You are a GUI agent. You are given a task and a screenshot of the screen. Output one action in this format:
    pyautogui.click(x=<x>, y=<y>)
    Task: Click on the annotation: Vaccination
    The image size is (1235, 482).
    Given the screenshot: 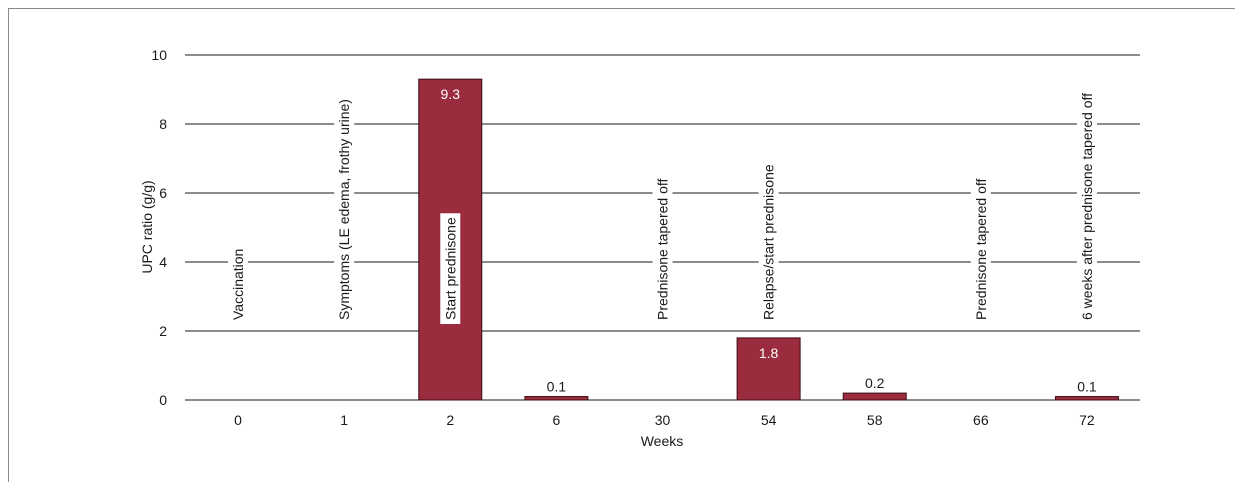 What is the action you would take?
    pyautogui.click(x=238, y=284)
    